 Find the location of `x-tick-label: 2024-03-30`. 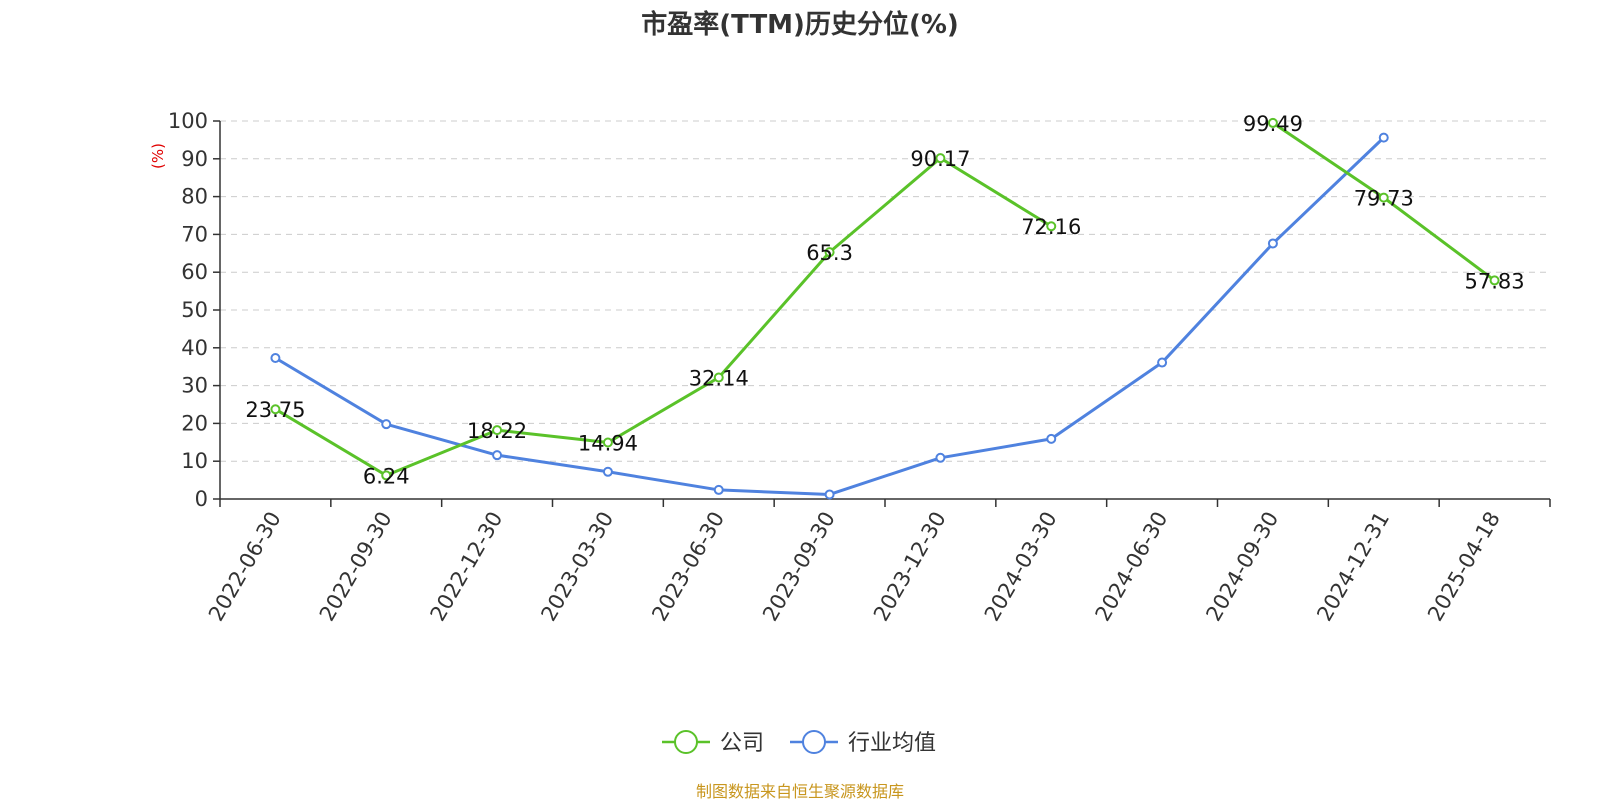

x-tick-label: 2024-03-30 is located at coordinates (1021, 567).